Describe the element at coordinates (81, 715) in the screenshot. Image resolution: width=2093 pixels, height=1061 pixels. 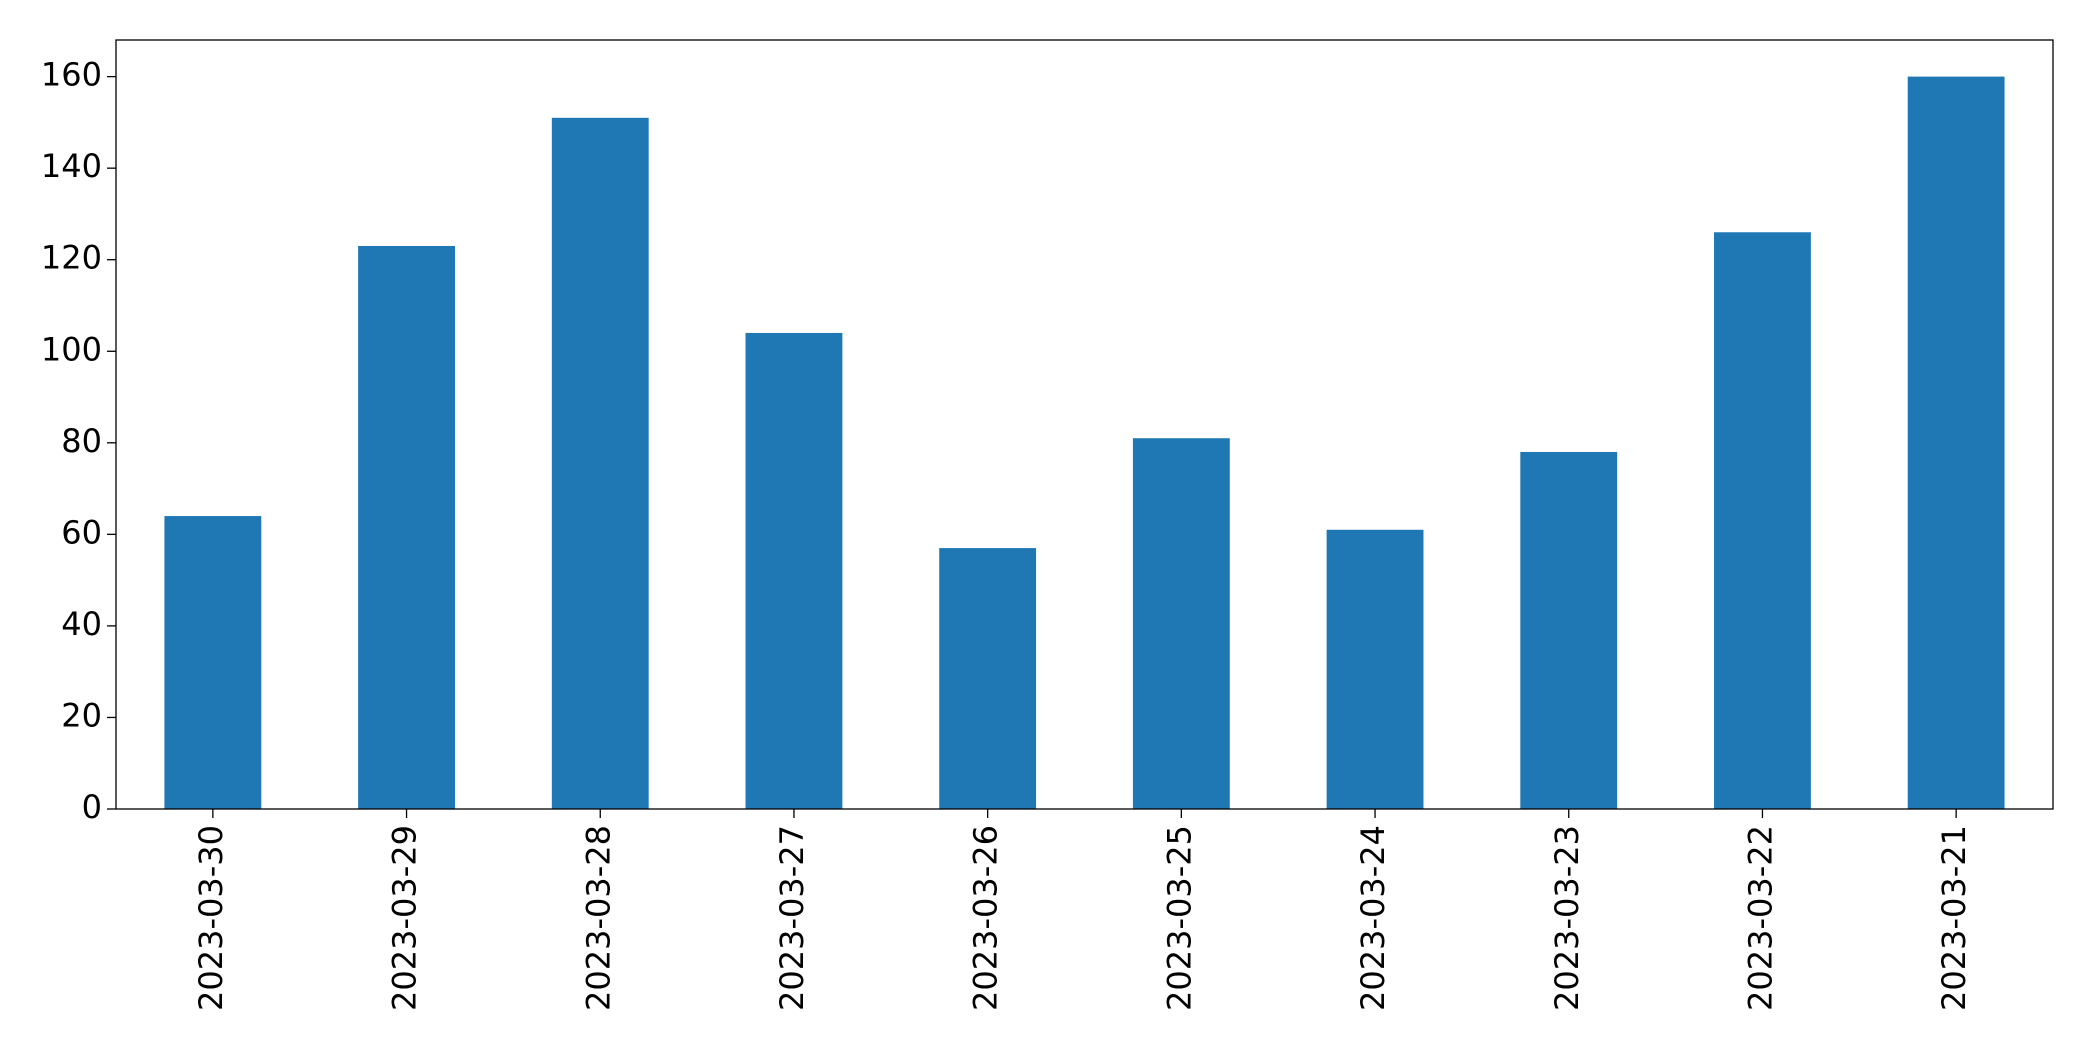
I see `y-tick-label: 20` at that location.